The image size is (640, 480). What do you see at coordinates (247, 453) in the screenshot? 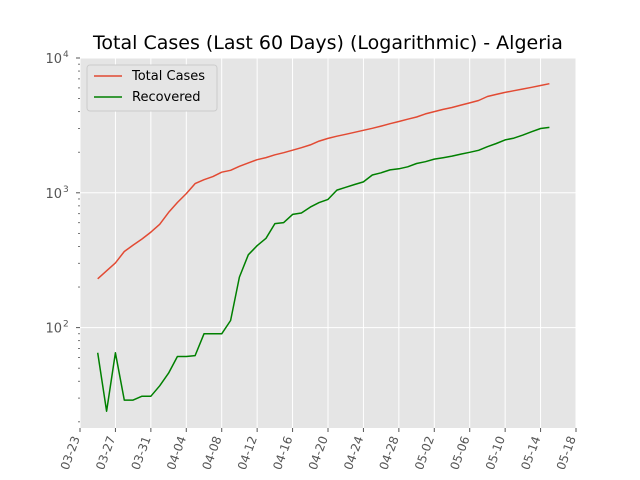
I see `x-tick-label: 04-12` at bounding box center [247, 453].